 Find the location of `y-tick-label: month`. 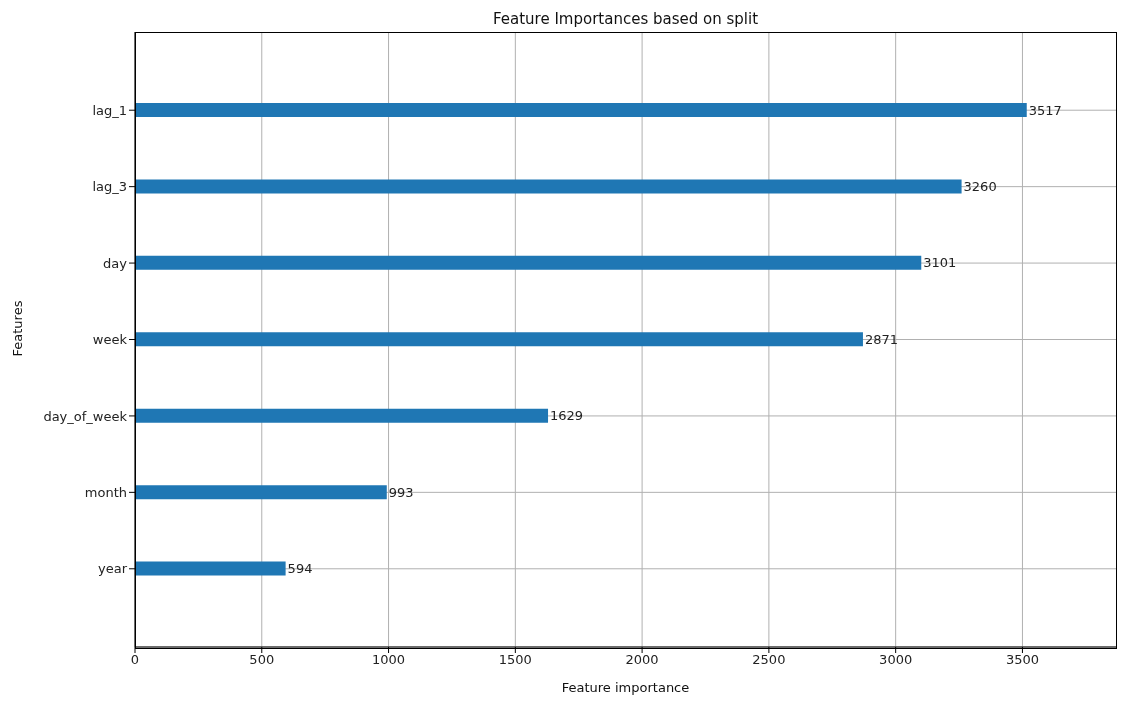

y-tick-label: month is located at coordinates (105, 492).